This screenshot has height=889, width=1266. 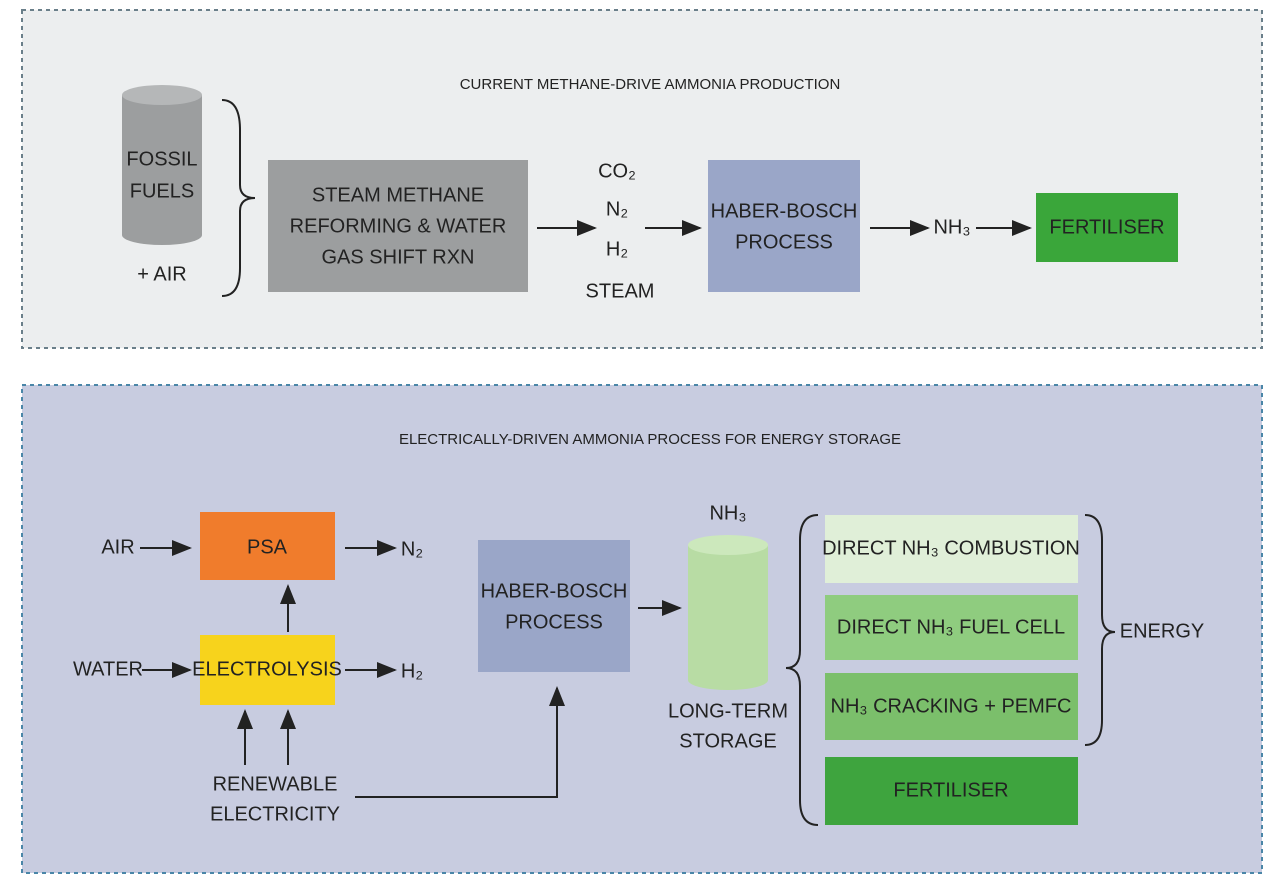 I want to click on psa-box, so click(x=267, y=546).